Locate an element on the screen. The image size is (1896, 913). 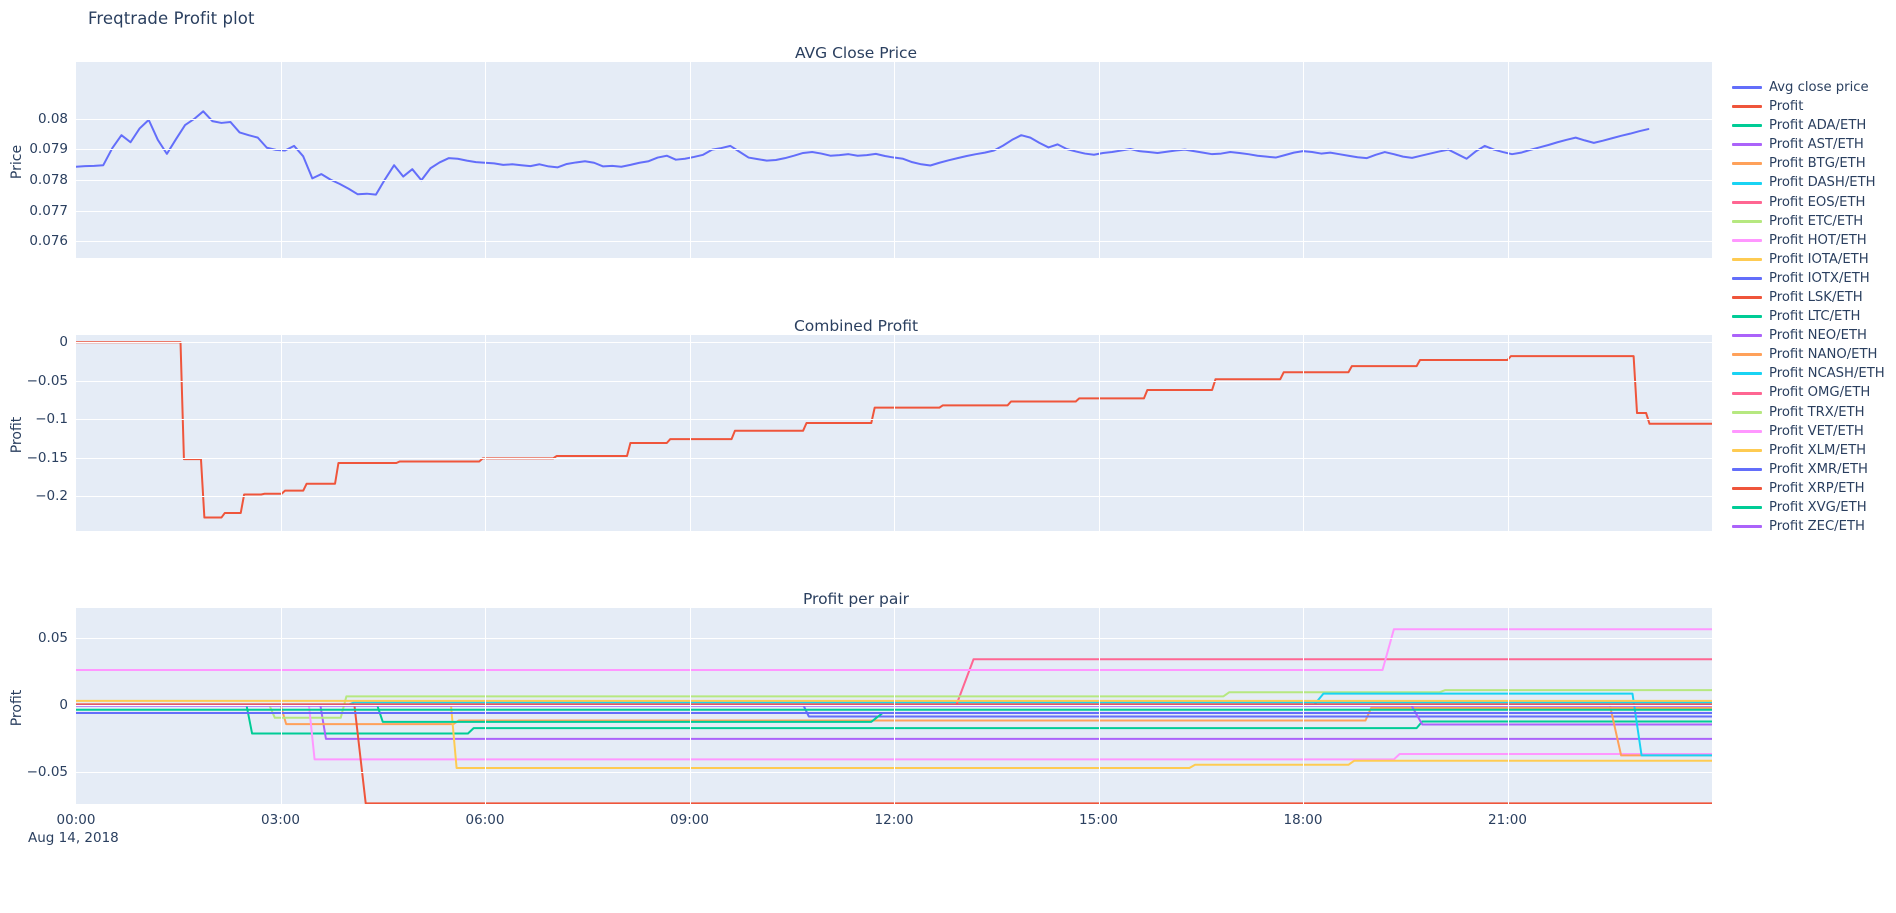
trace-line is located at coordinates (894, 704).